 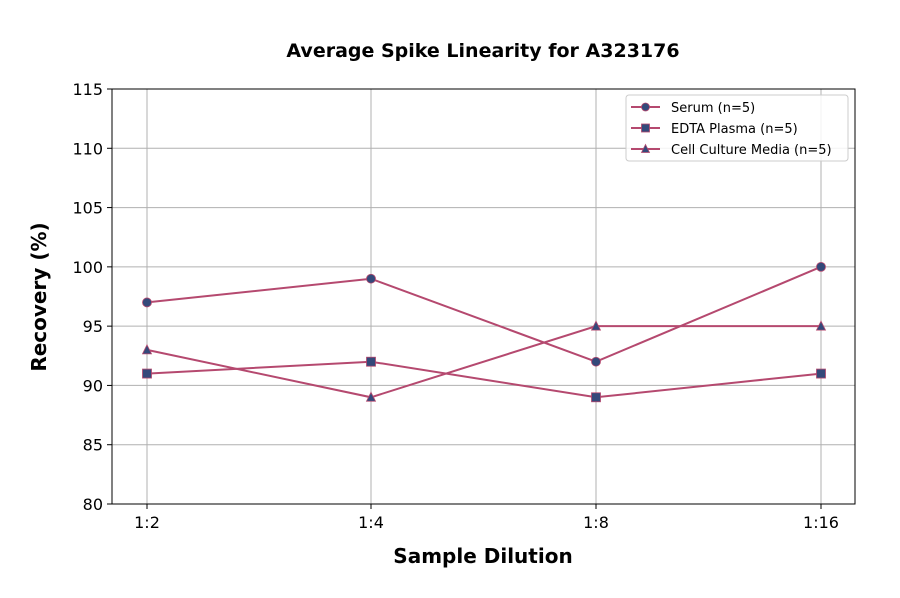 I want to click on y-tick-label: 110, so click(x=87, y=148).